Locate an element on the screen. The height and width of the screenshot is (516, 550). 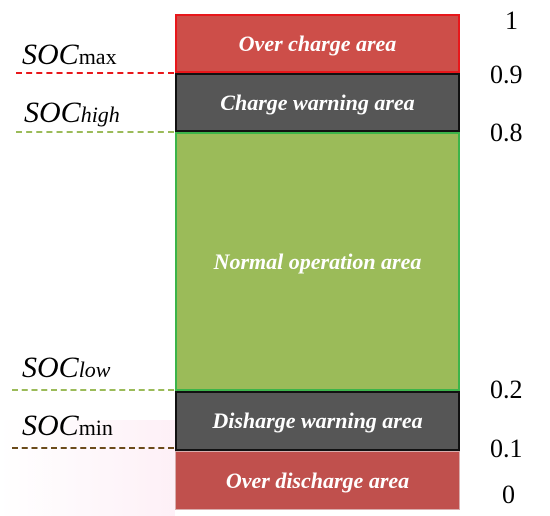
soc-low-label: SOClow is located at coordinates (66, 369).